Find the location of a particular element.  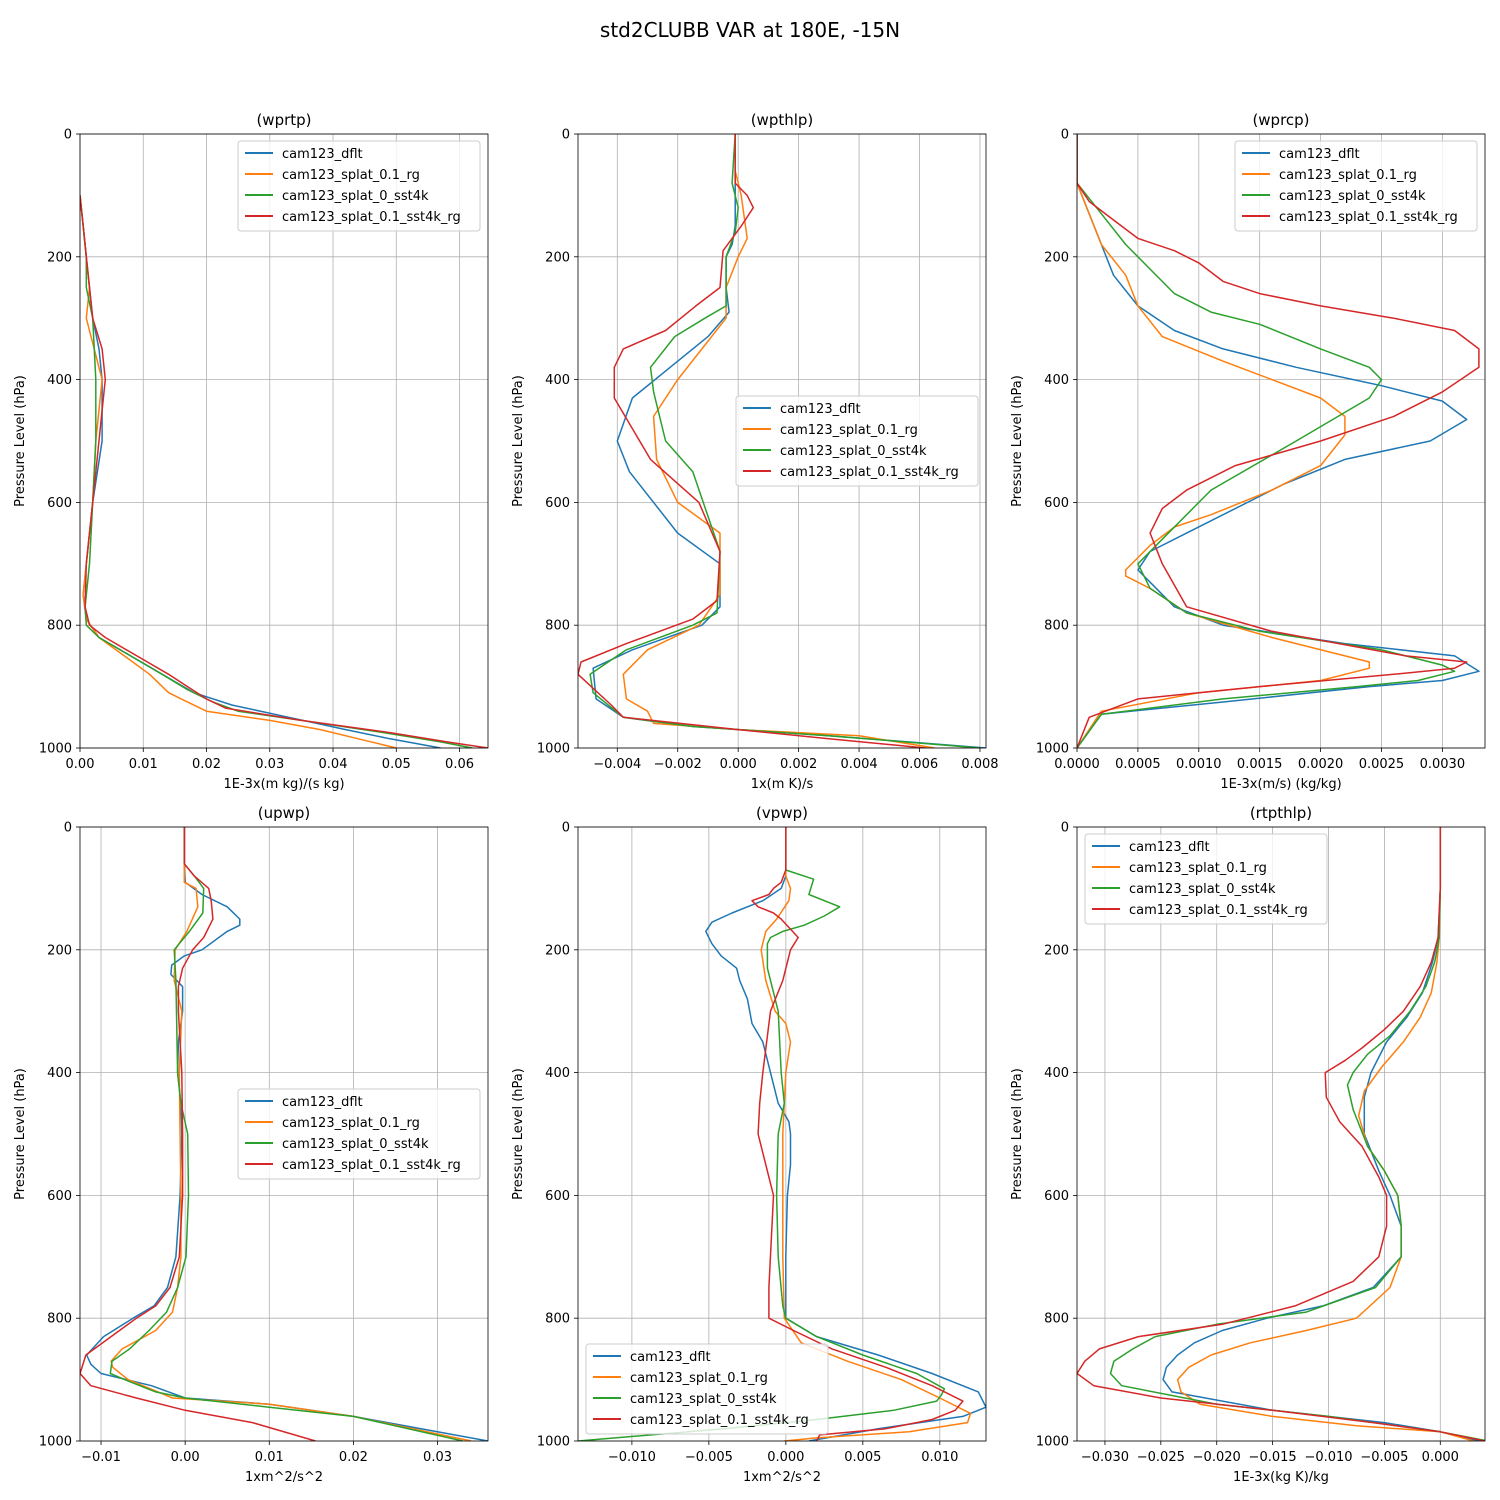

chart-title: (wprtp) is located at coordinates (283, 120).